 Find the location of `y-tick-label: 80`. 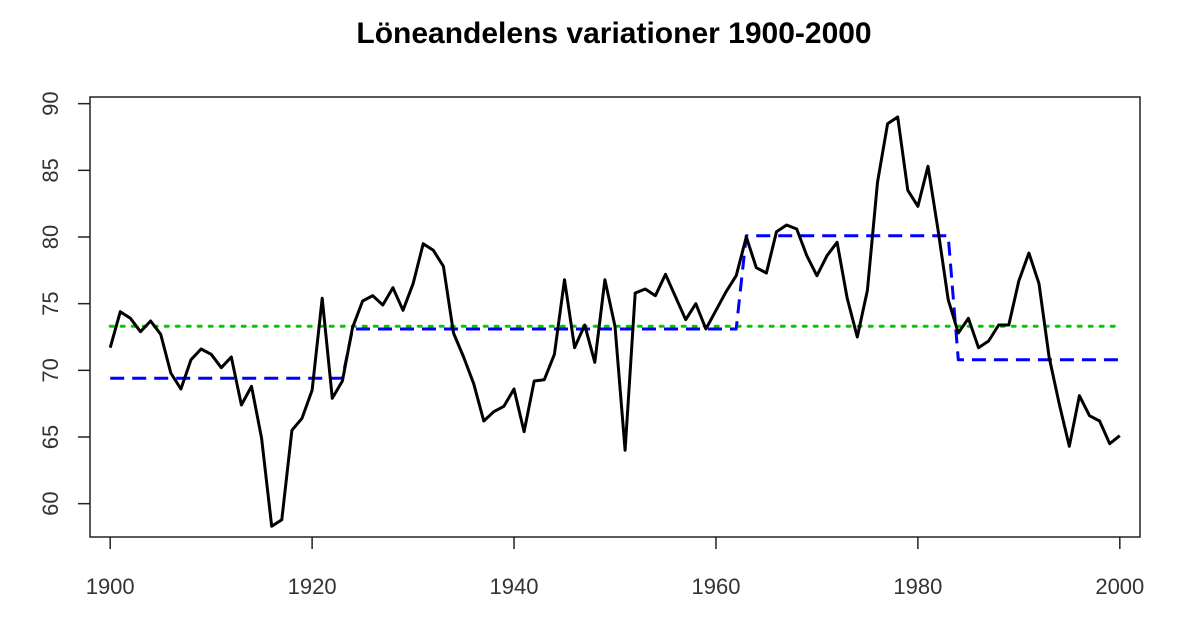

y-tick-label: 80 is located at coordinates (50, 237).